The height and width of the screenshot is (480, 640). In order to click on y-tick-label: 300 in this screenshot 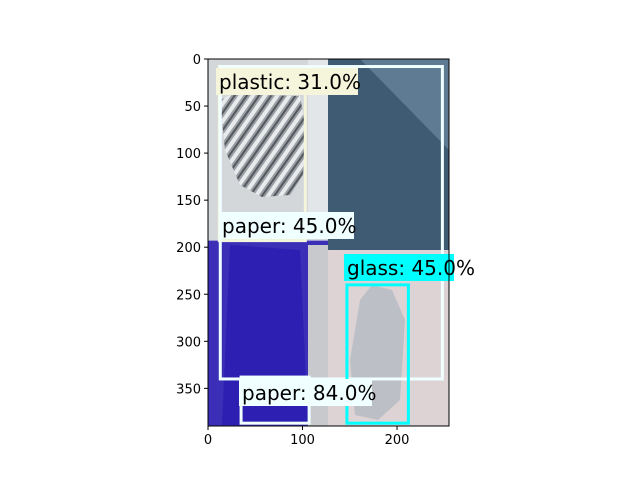, I will do `click(188, 342)`.